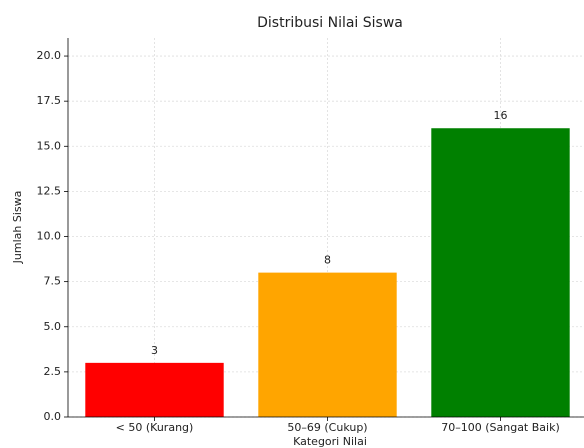 This screenshot has width=584, height=448. I want to click on x-tick-label: 50–69 (Cukup), so click(327, 427).